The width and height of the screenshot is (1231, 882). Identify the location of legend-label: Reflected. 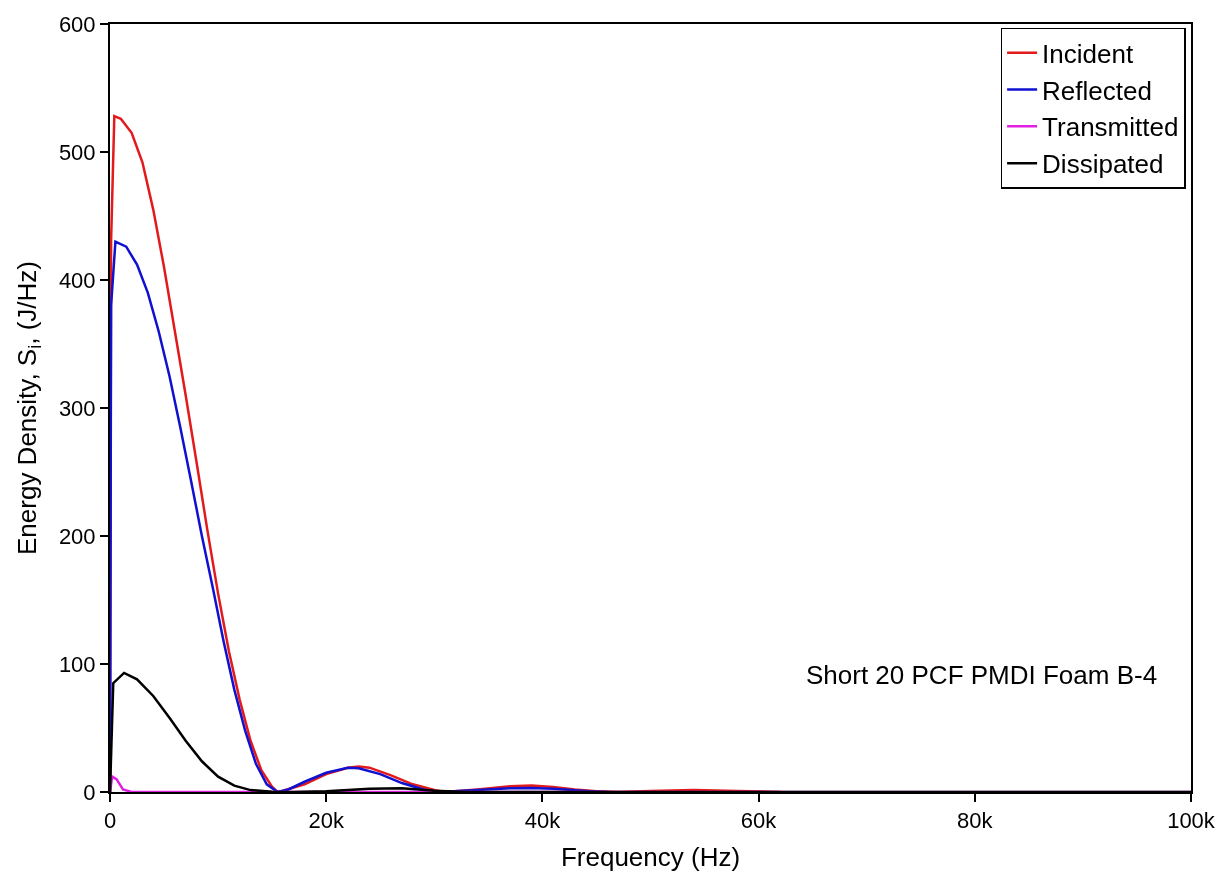
(1097, 90).